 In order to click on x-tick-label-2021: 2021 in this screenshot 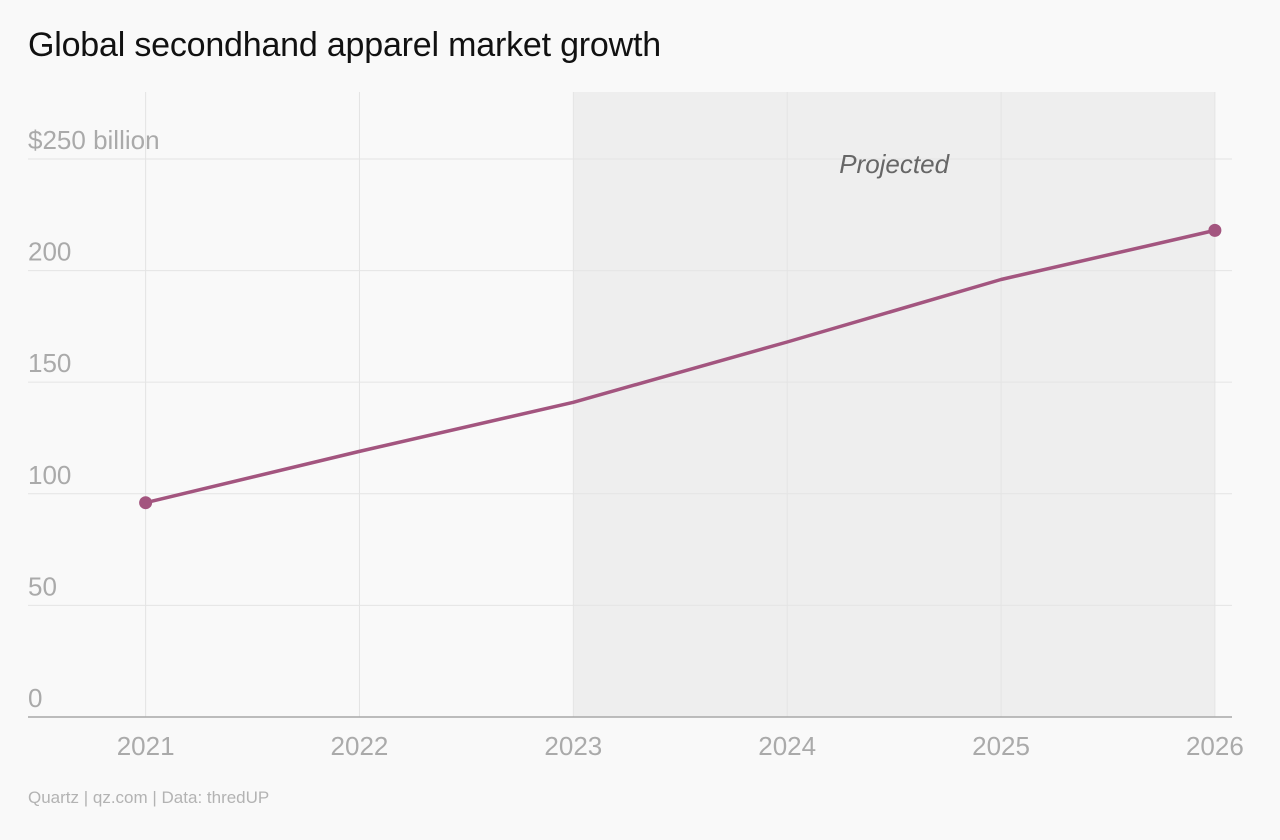, I will do `click(146, 746)`.